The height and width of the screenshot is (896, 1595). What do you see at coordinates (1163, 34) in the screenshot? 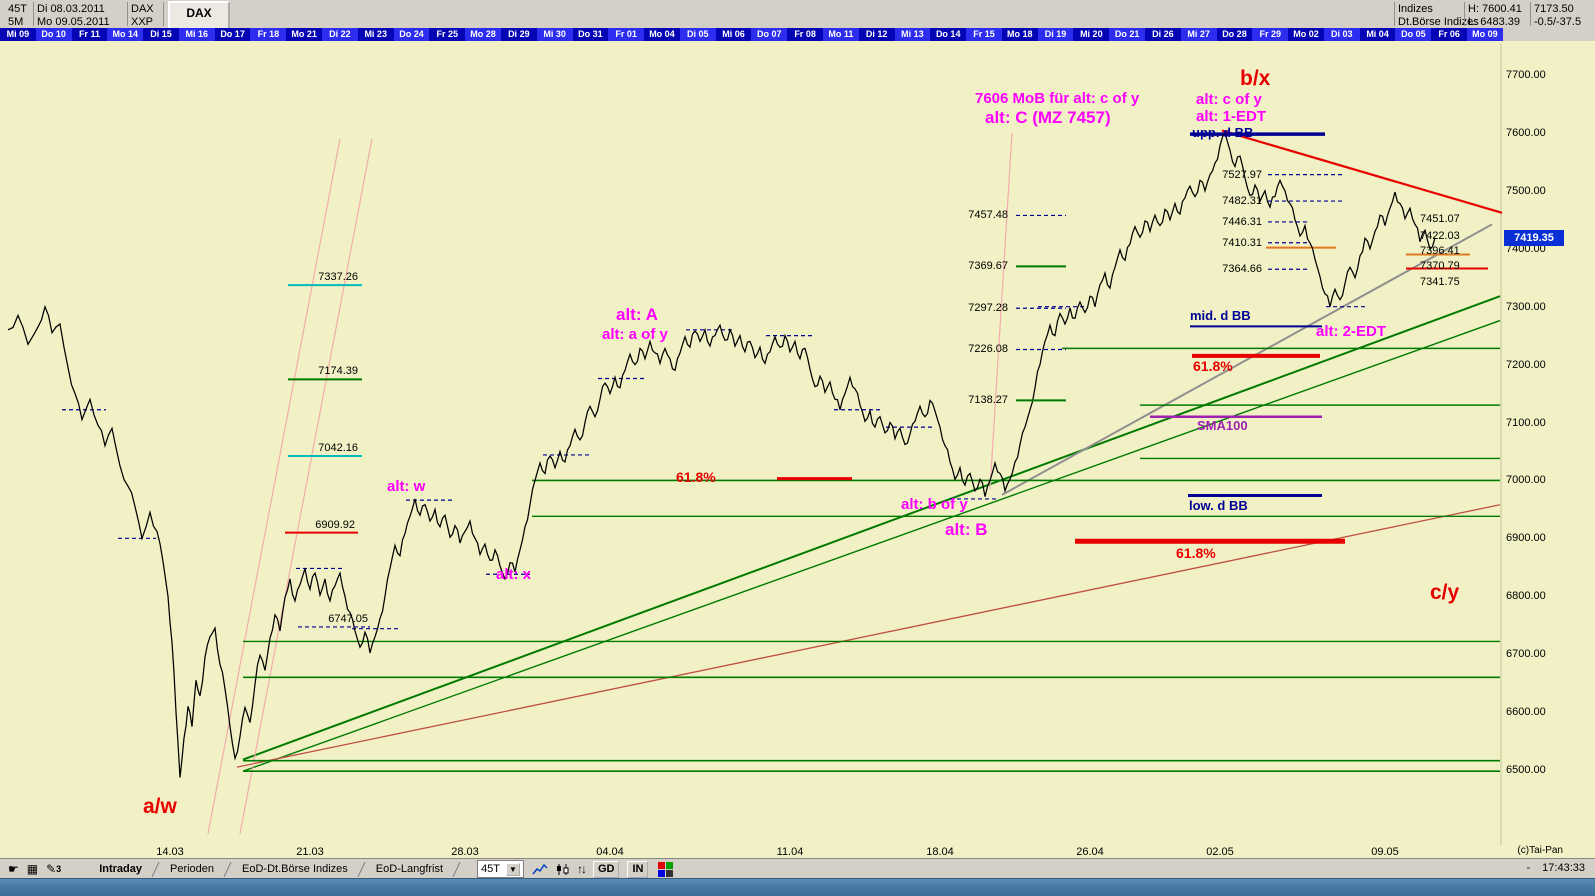
I see `date-scale-cell: Di 26` at bounding box center [1163, 34].